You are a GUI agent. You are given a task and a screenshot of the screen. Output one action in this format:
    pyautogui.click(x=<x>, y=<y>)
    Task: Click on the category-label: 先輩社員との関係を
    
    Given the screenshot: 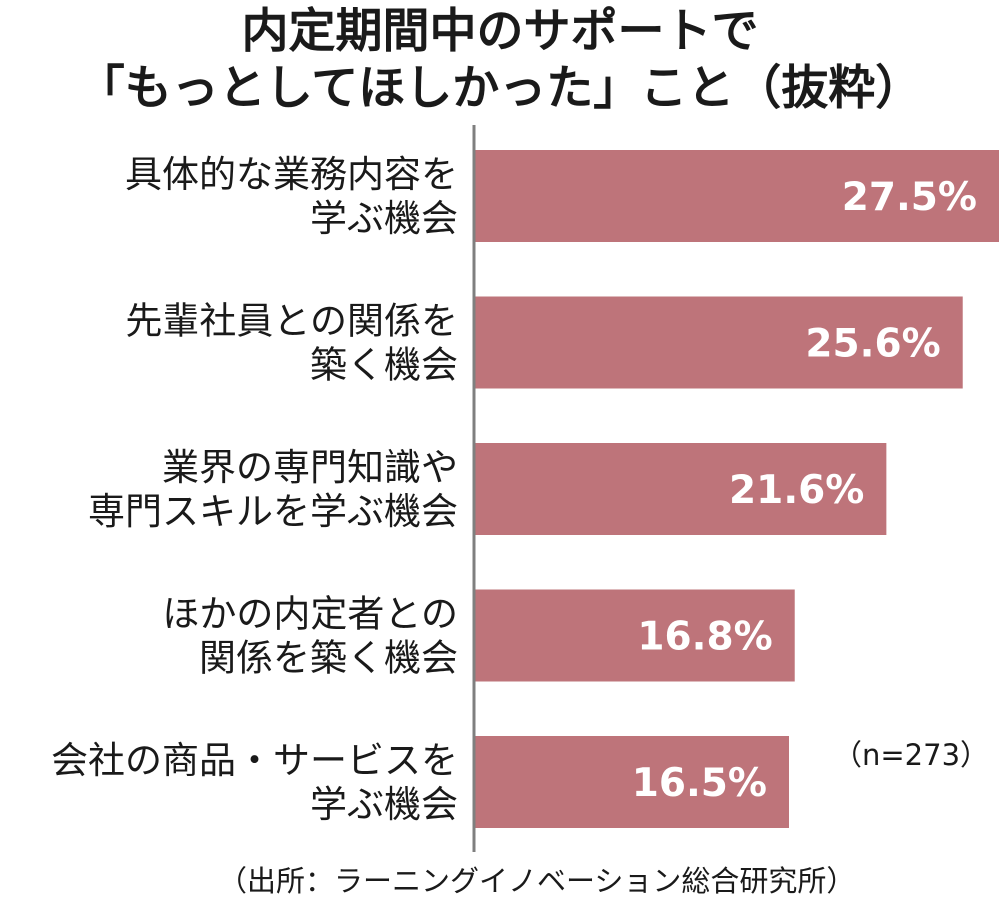 What is the action you would take?
    pyautogui.click(x=291, y=321)
    